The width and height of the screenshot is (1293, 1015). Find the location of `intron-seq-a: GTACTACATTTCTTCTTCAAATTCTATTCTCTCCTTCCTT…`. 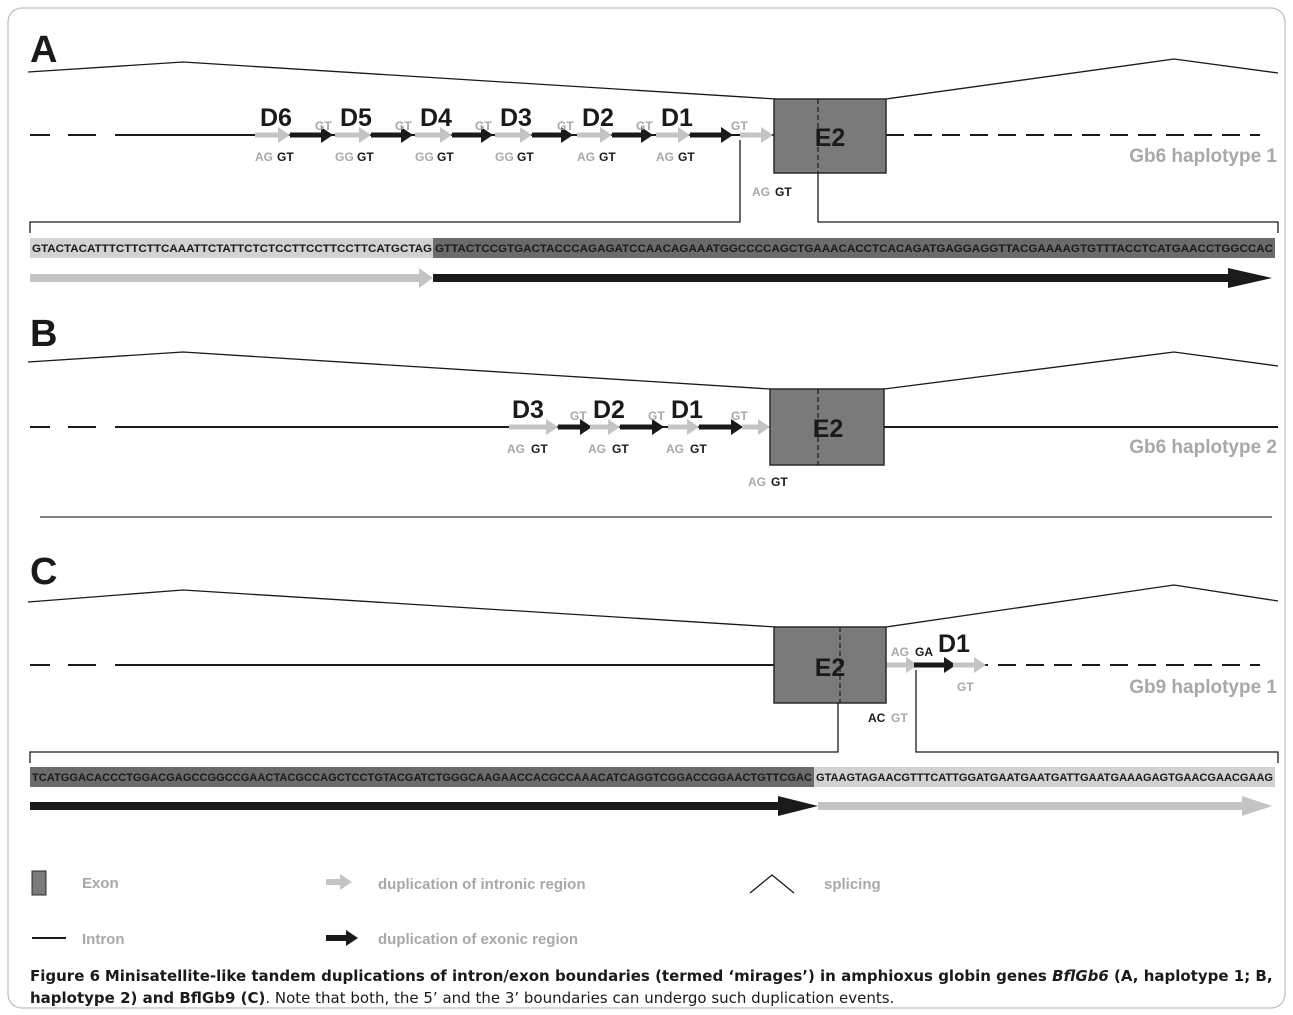

intron-seq-a: GTACTACATTTCTTCTTCAAATTCTATTCTCTCCTTCCTT… is located at coordinates (232, 249).